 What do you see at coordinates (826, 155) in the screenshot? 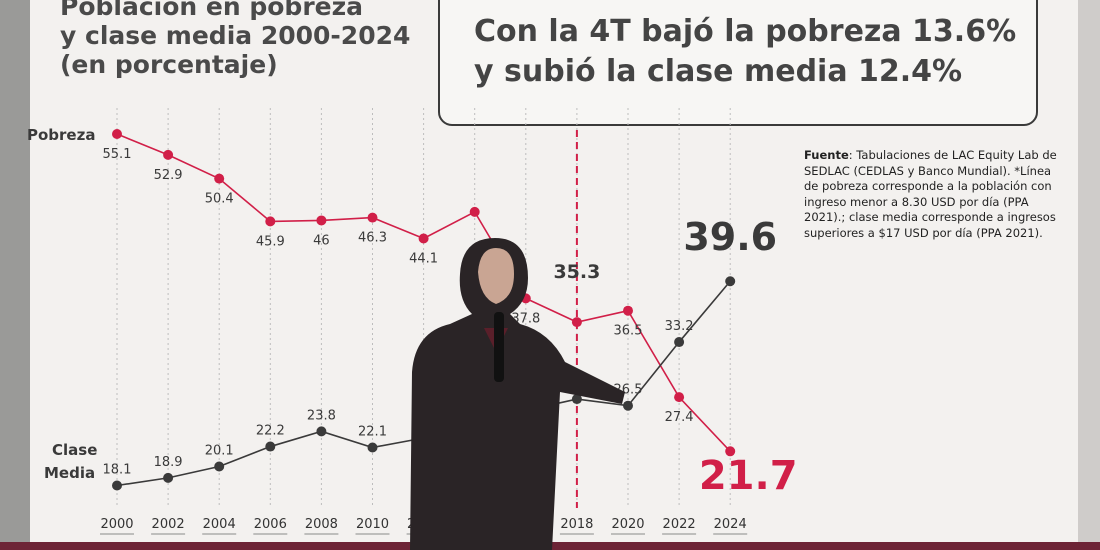
I see `source-label: Fuente` at bounding box center [826, 155].